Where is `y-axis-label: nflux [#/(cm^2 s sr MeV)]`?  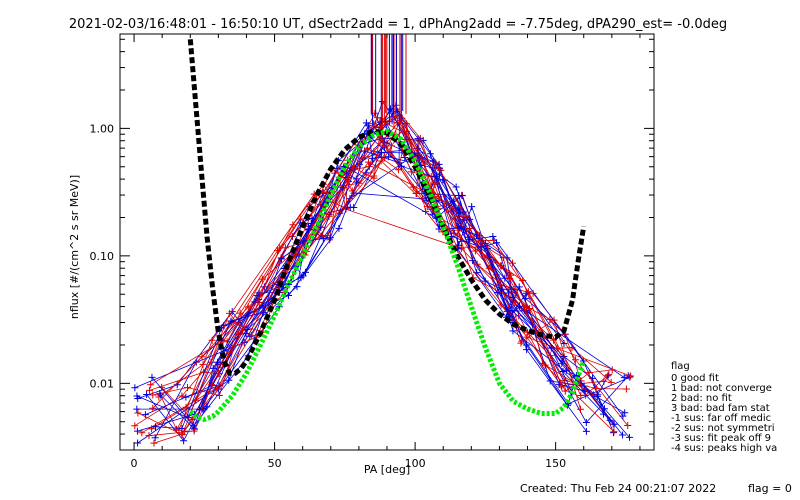 y-axis-label: nflux [#/(cm^2 s sr MeV)] is located at coordinates (74, 247).